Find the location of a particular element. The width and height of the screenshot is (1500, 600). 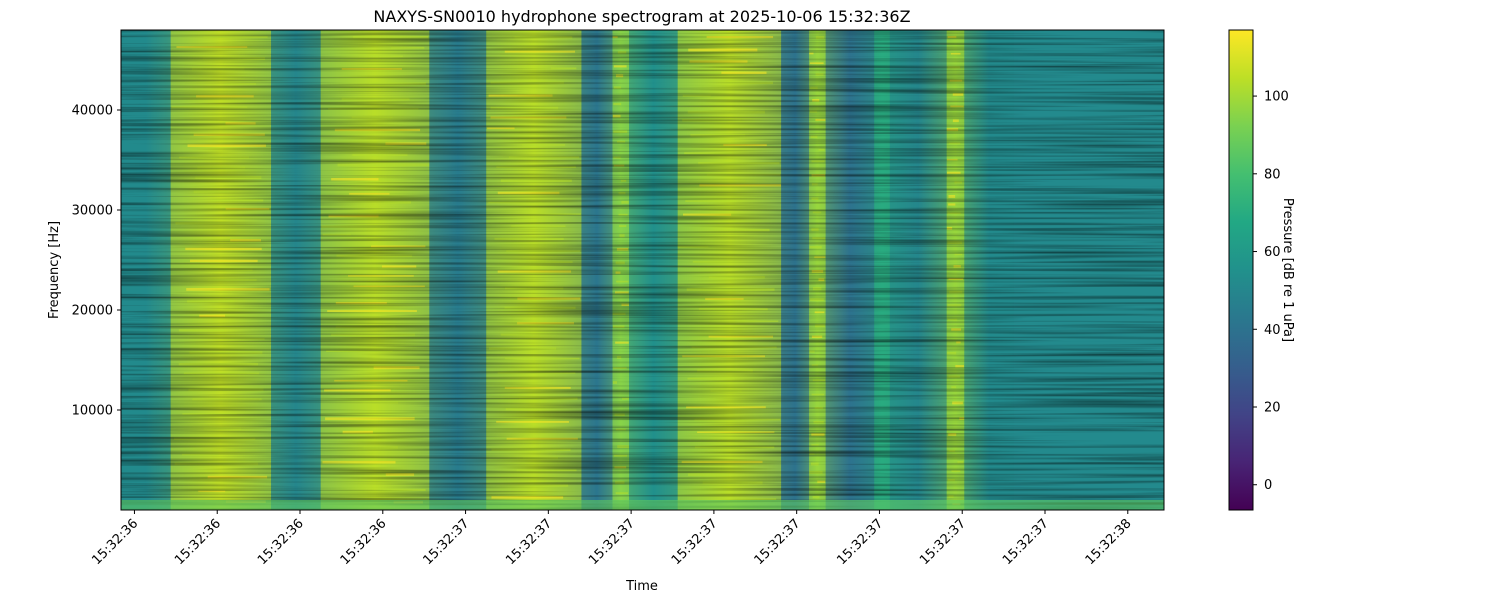

x-tick-label: 15:32:38 is located at coordinates (1109, 542).